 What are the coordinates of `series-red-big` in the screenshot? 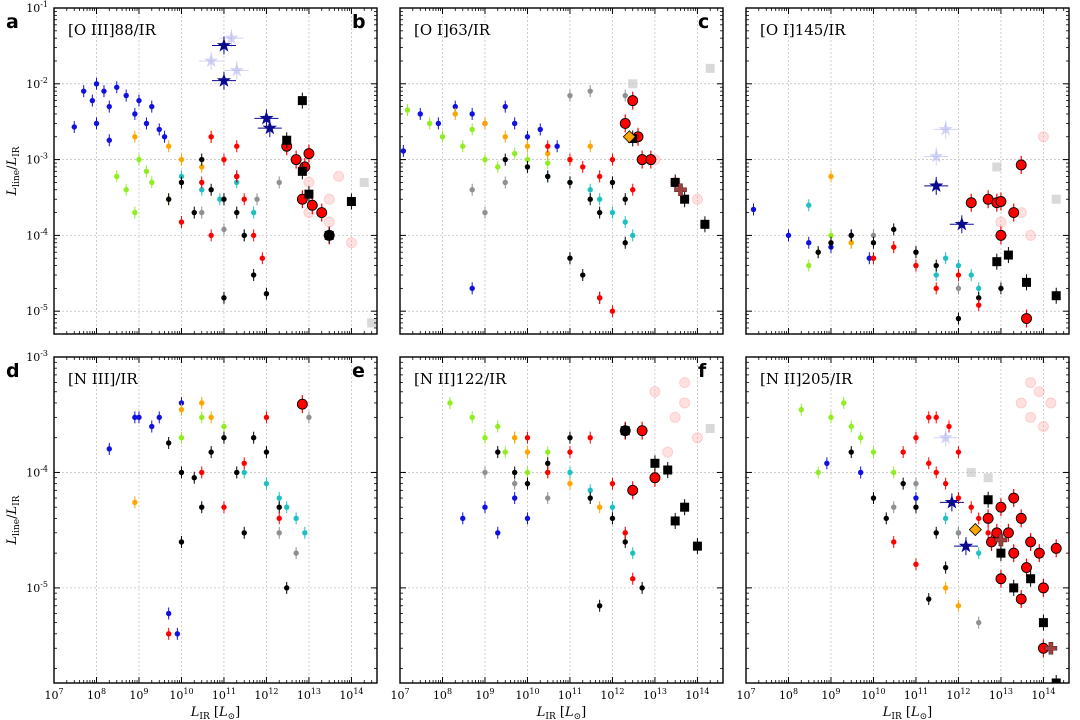 It's located at (302, 404).